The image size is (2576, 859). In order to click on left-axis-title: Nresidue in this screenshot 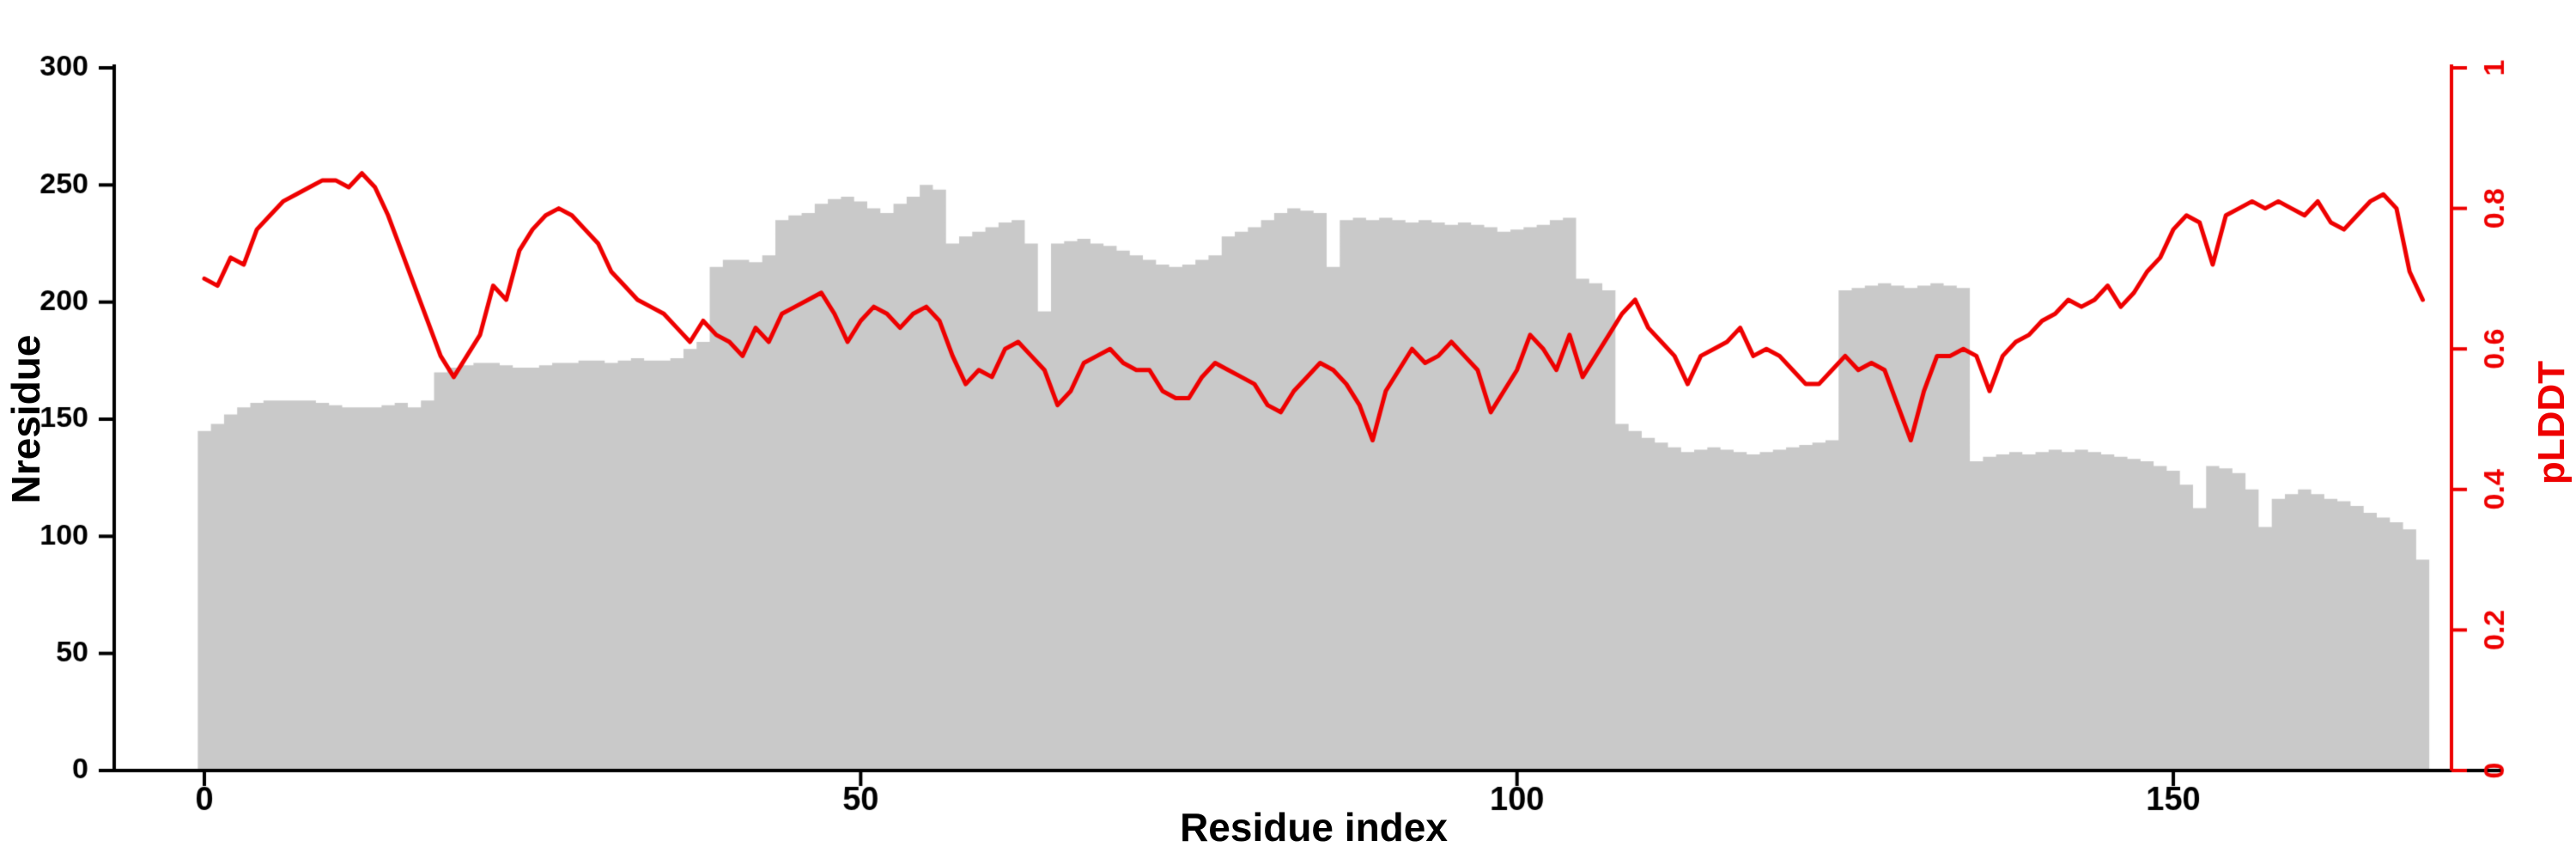, I will do `click(25, 419)`.